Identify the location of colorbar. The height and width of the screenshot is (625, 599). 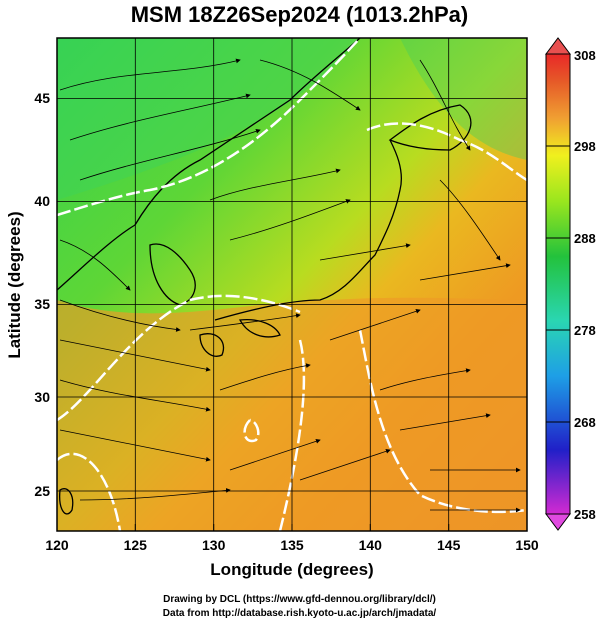
(558, 284).